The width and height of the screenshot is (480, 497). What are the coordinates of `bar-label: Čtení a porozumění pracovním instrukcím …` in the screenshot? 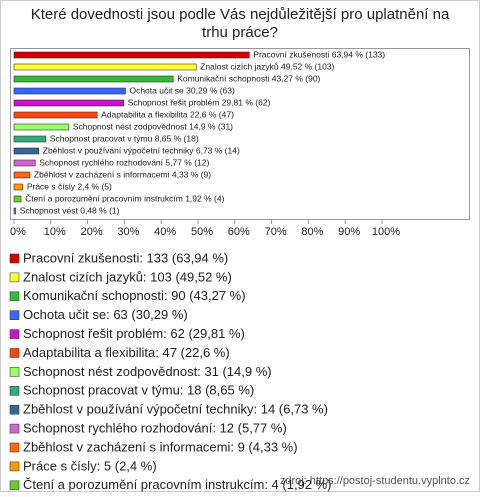 It's located at (125, 198).